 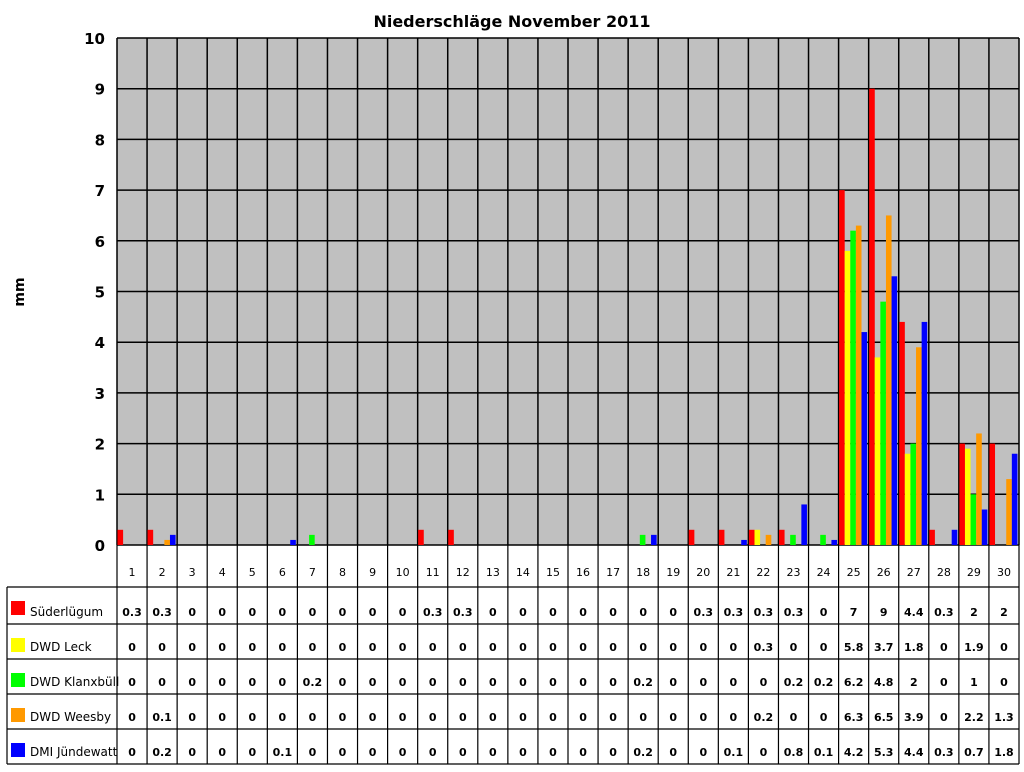 I want to click on bar-süderlügum-day-30, so click(x=992, y=494).